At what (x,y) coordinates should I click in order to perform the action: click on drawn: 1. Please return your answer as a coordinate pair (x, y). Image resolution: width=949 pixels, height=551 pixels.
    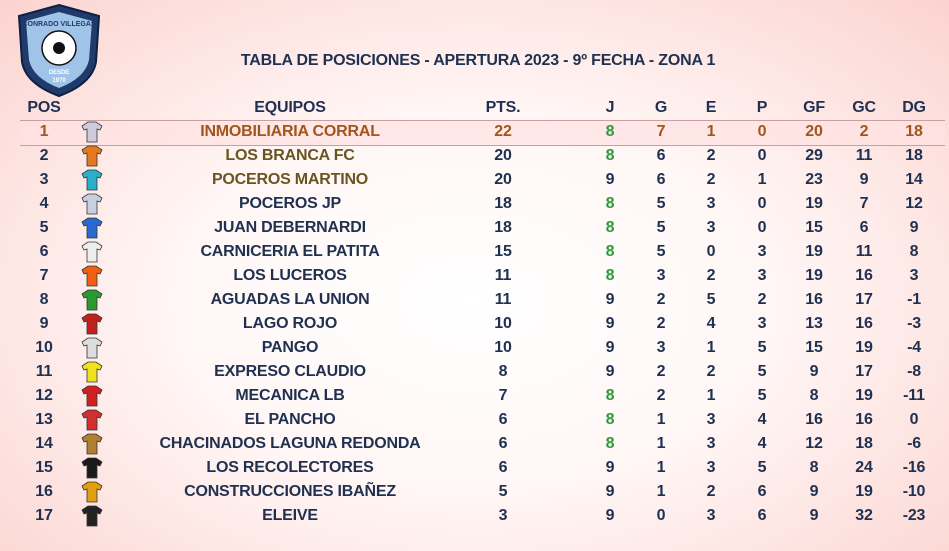
    Looking at the image, I should click on (711, 347).